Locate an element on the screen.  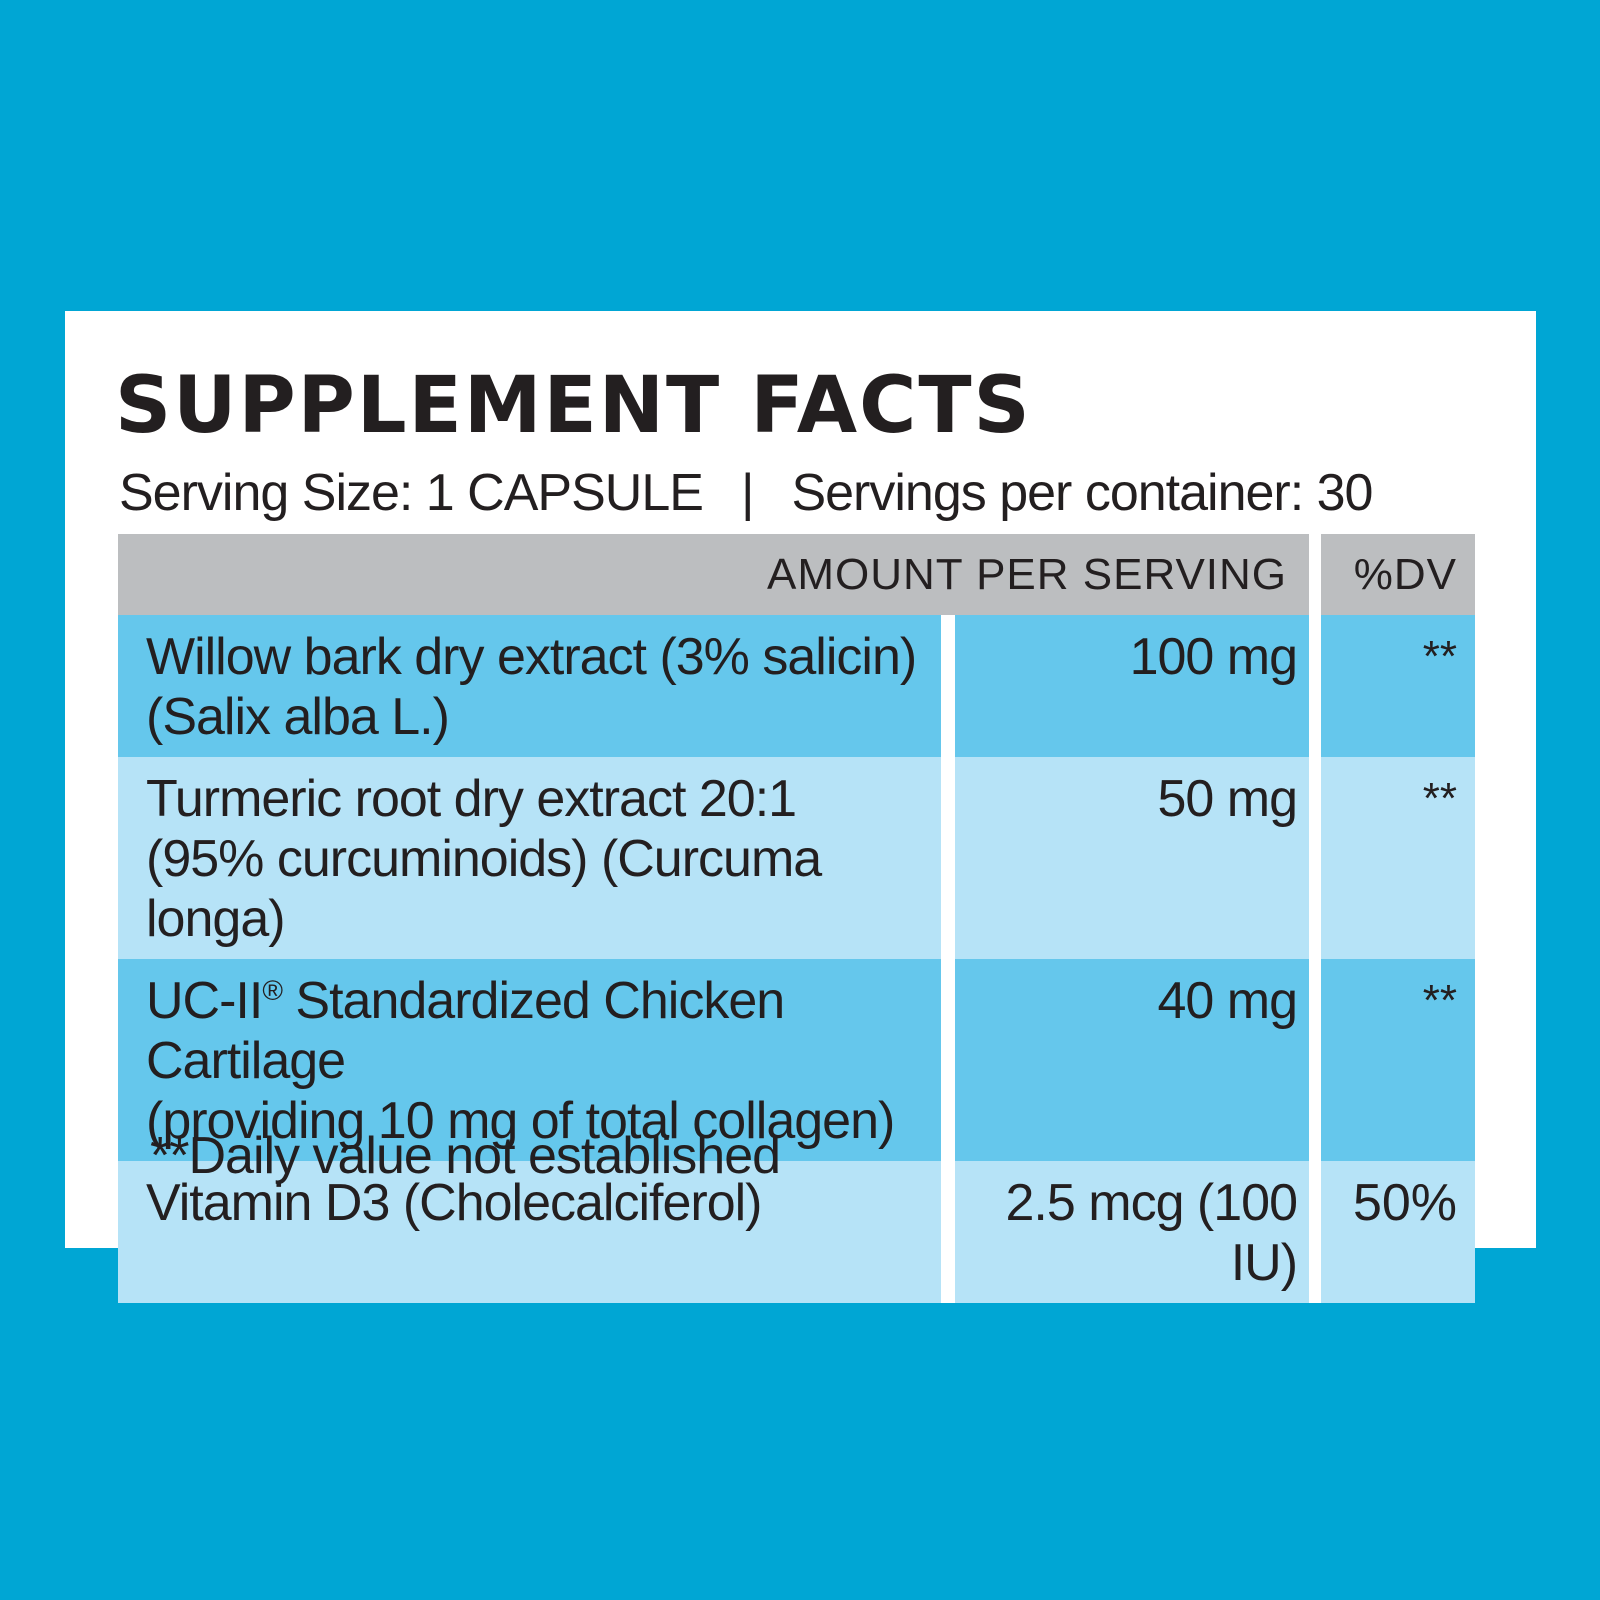
ingredient-brand: UC-II is located at coordinates (204, 1001).